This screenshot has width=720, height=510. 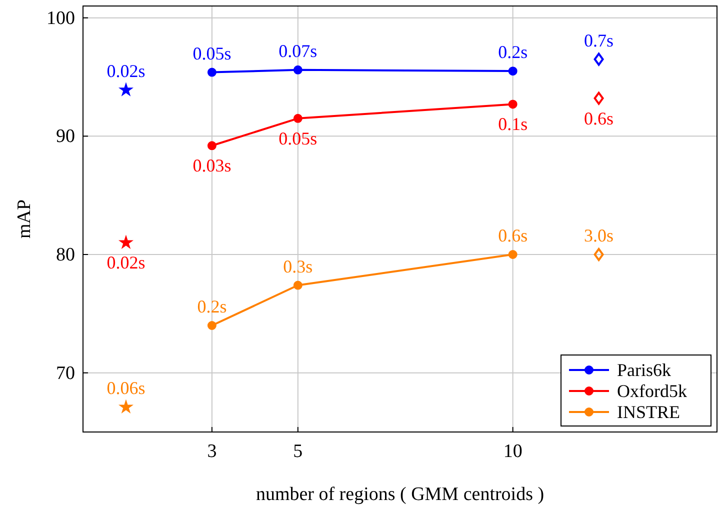 I want to click on annotation: 0.3s, so click(x=298, y=266).